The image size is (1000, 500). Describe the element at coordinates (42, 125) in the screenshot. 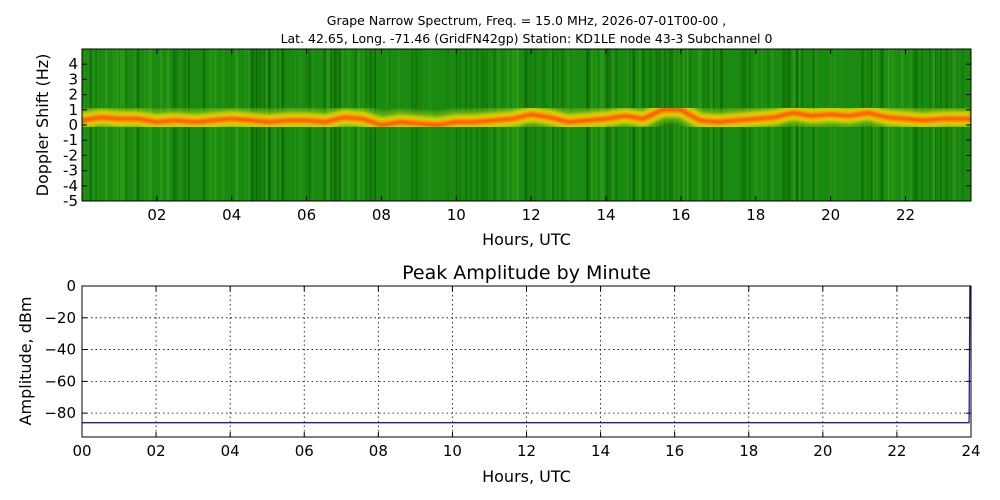

I see `spectrogram-y-axis-label: Doppler Shift (Hz)` at that location.